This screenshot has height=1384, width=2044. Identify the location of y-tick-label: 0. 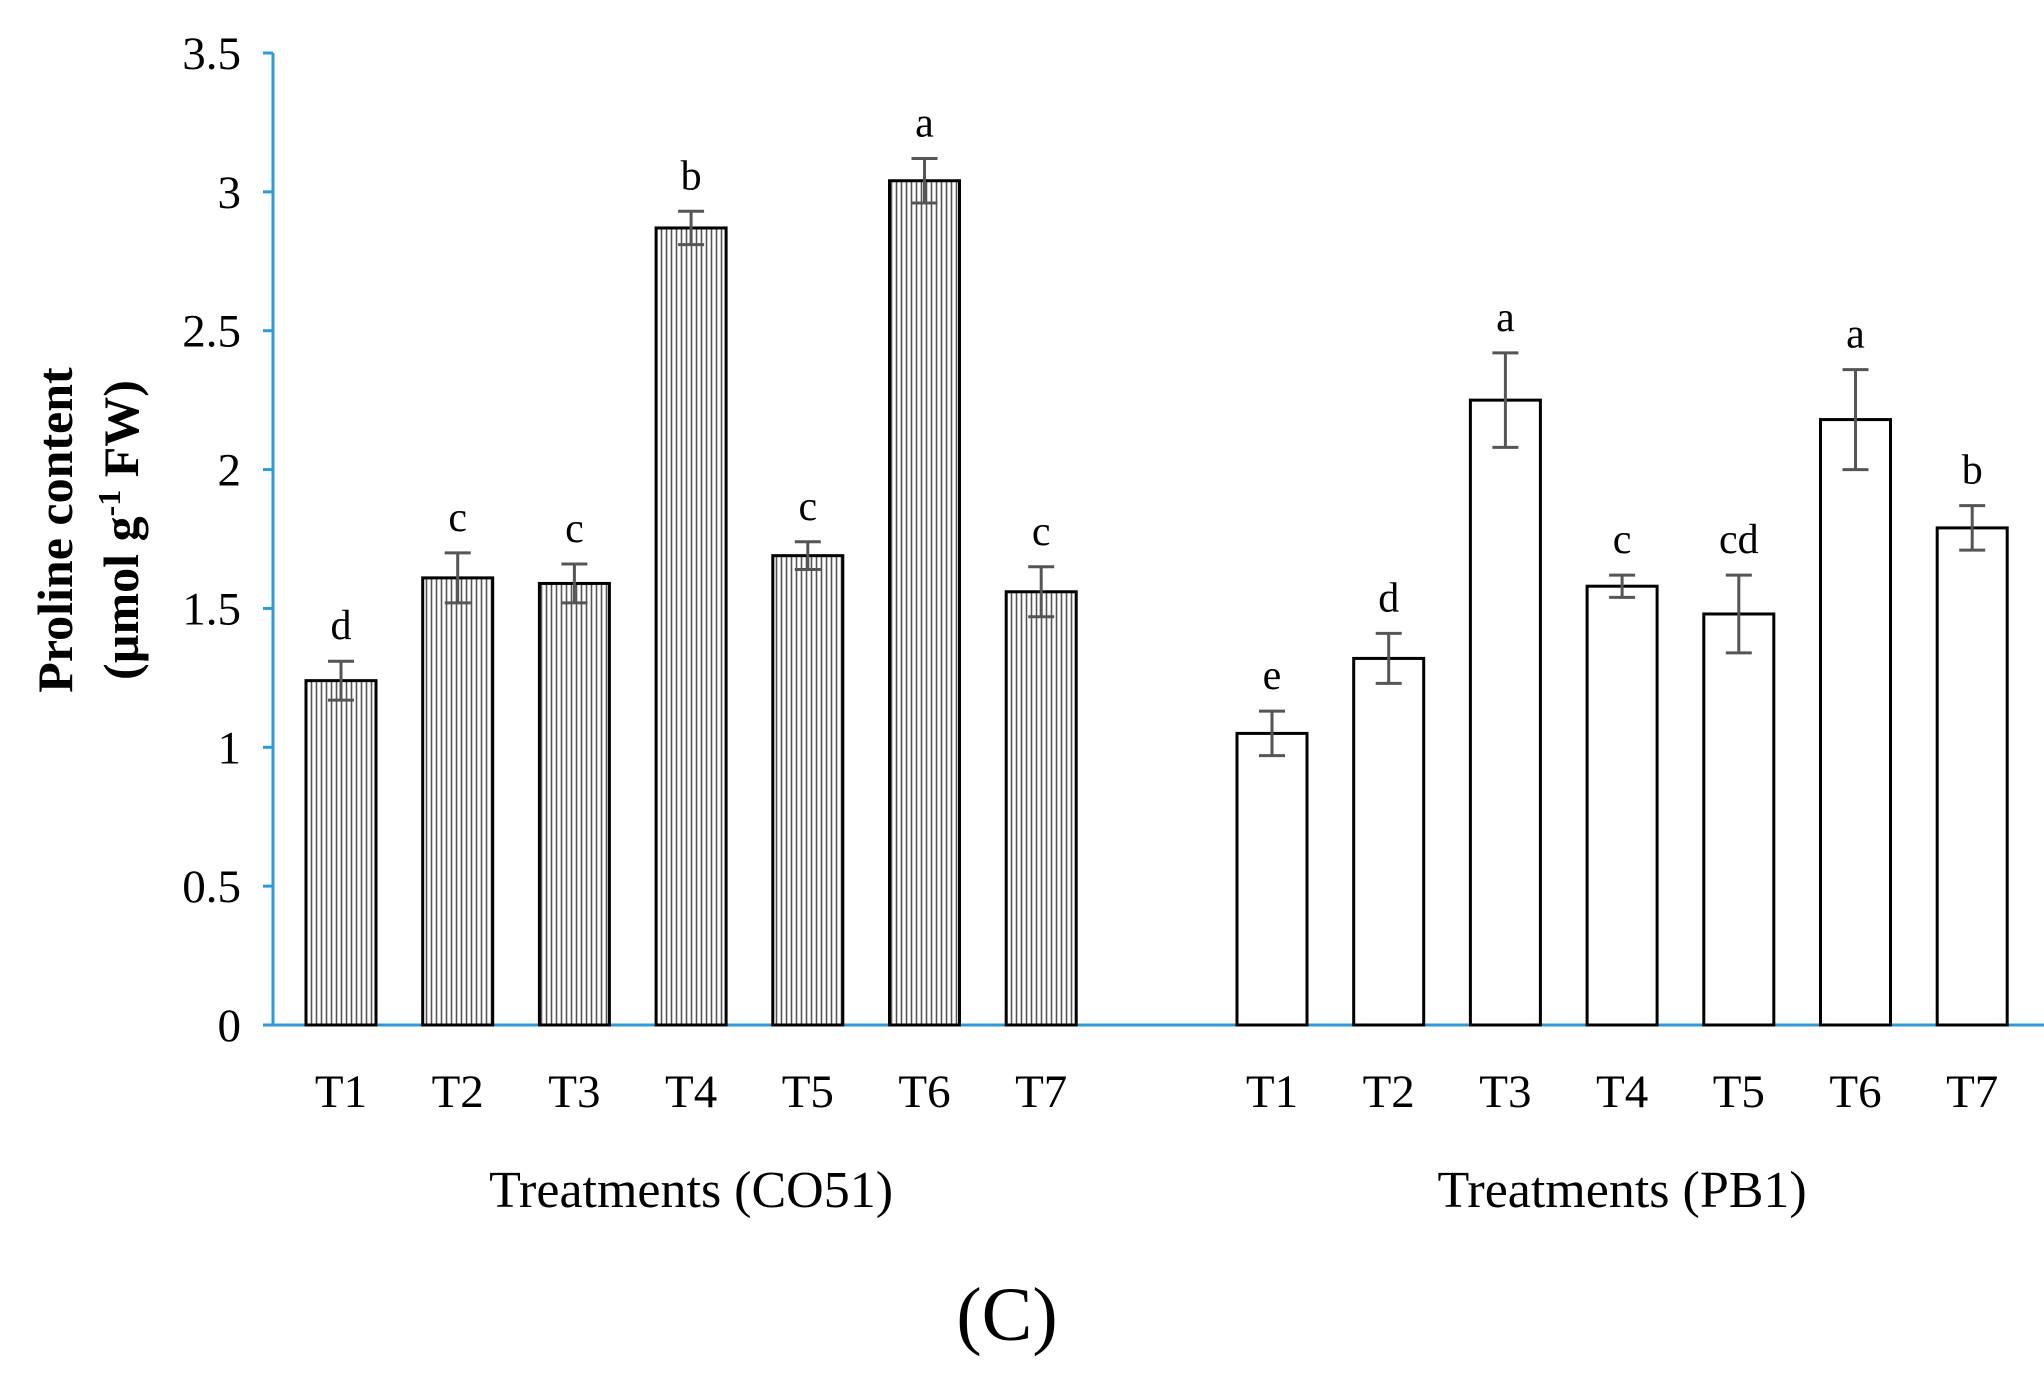
(230, 1026).